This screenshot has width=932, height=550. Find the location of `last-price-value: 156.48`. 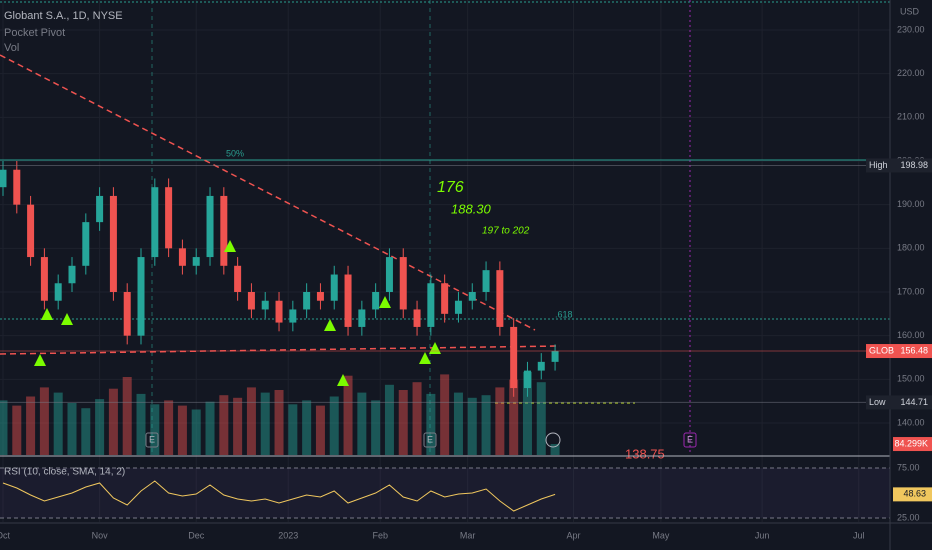

last-price-value: 156.48 is located at coordinates (914, 350).